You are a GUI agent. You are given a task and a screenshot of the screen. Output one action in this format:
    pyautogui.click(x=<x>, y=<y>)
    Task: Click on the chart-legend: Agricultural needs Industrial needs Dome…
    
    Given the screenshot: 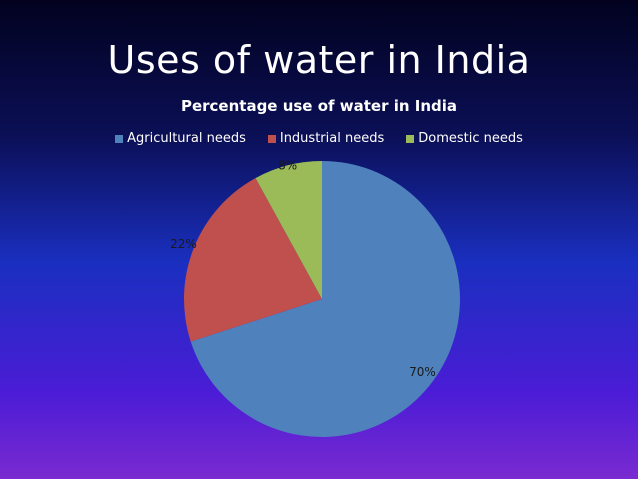 What is the action you would take?
    pyautogui.click(x=319, y=138)
    